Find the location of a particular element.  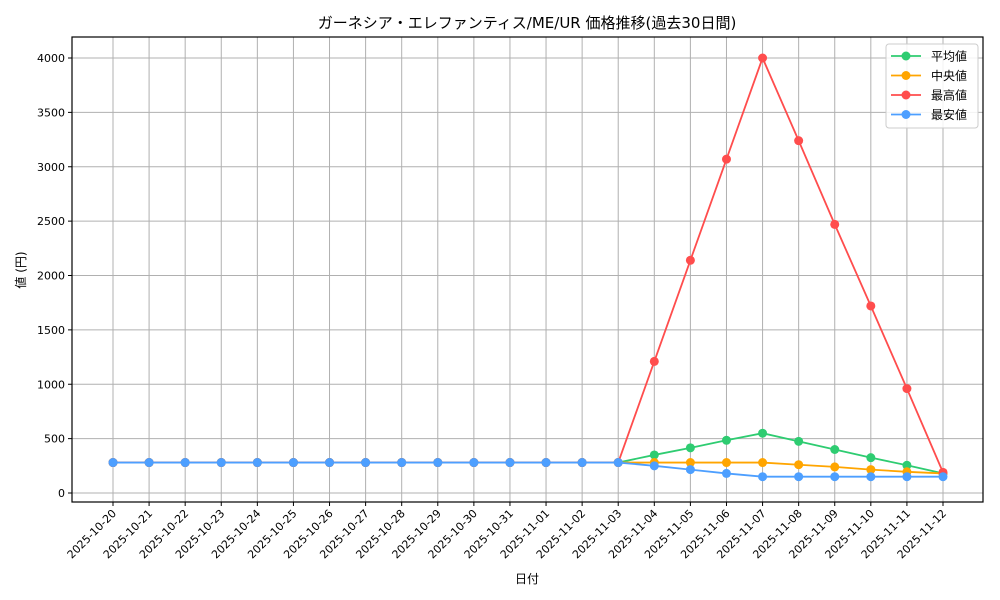

y-tick-label: 3000 is located at coordinates (51, 167).